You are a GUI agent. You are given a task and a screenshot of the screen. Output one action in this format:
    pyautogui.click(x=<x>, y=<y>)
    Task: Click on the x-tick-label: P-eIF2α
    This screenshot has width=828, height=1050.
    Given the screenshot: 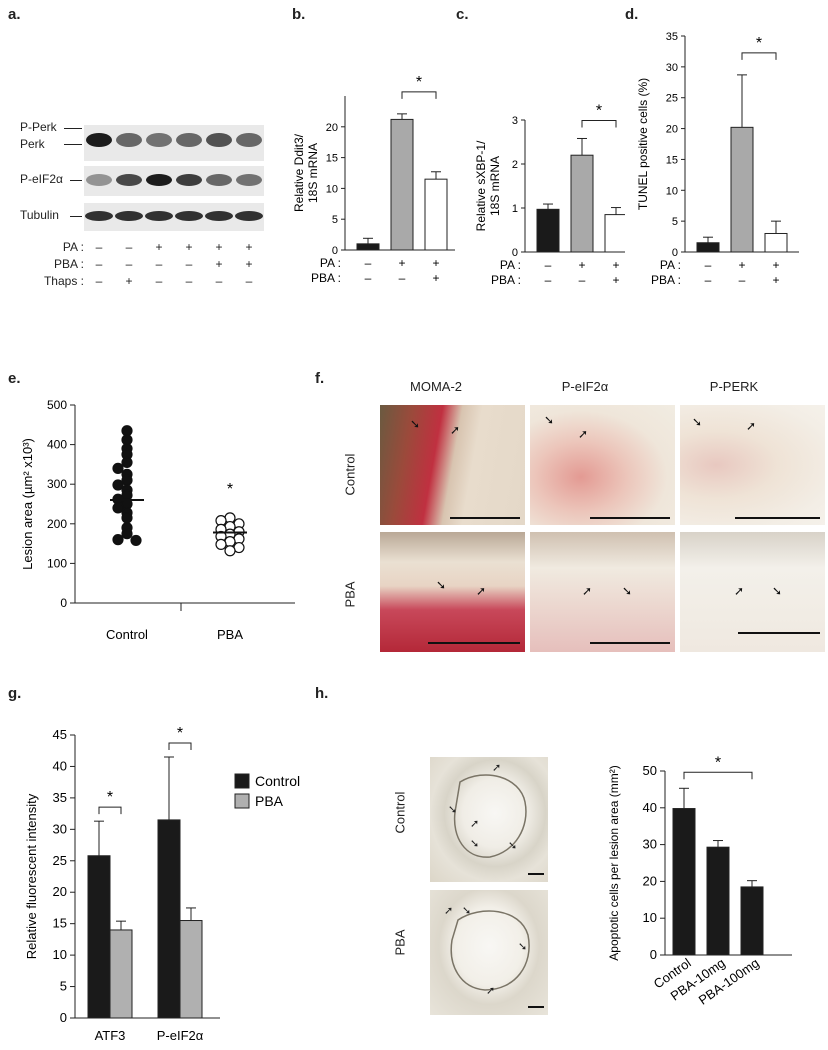 What is the action you would take?
    pyautogui.click(x=180, y=1035)
    